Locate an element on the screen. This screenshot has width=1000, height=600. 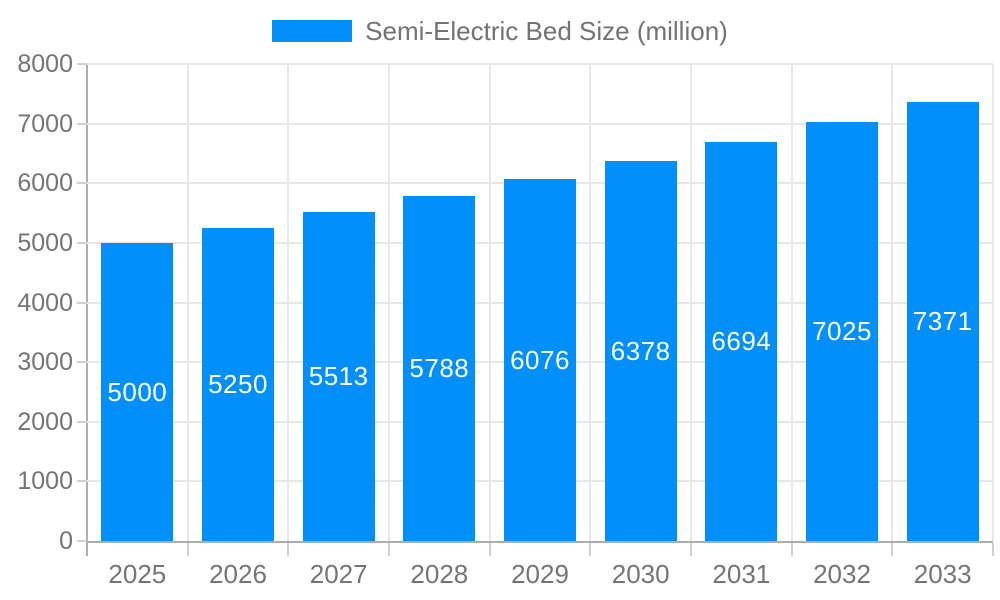
bar-value-label: 7371 is located at coordinates (942, 321).